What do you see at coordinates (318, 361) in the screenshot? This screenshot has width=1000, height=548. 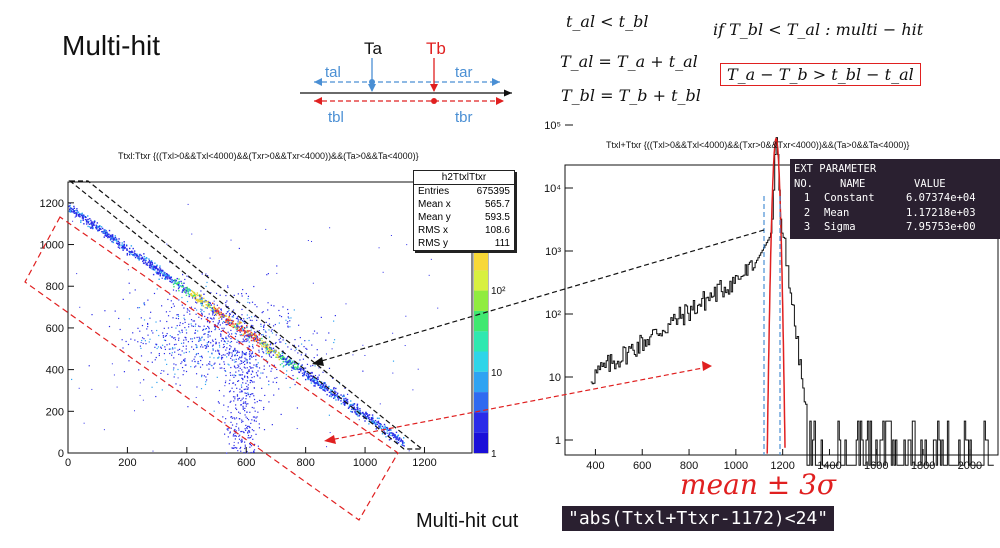 I see `black-connector-arrowhead` at bounding box center [318, 361].